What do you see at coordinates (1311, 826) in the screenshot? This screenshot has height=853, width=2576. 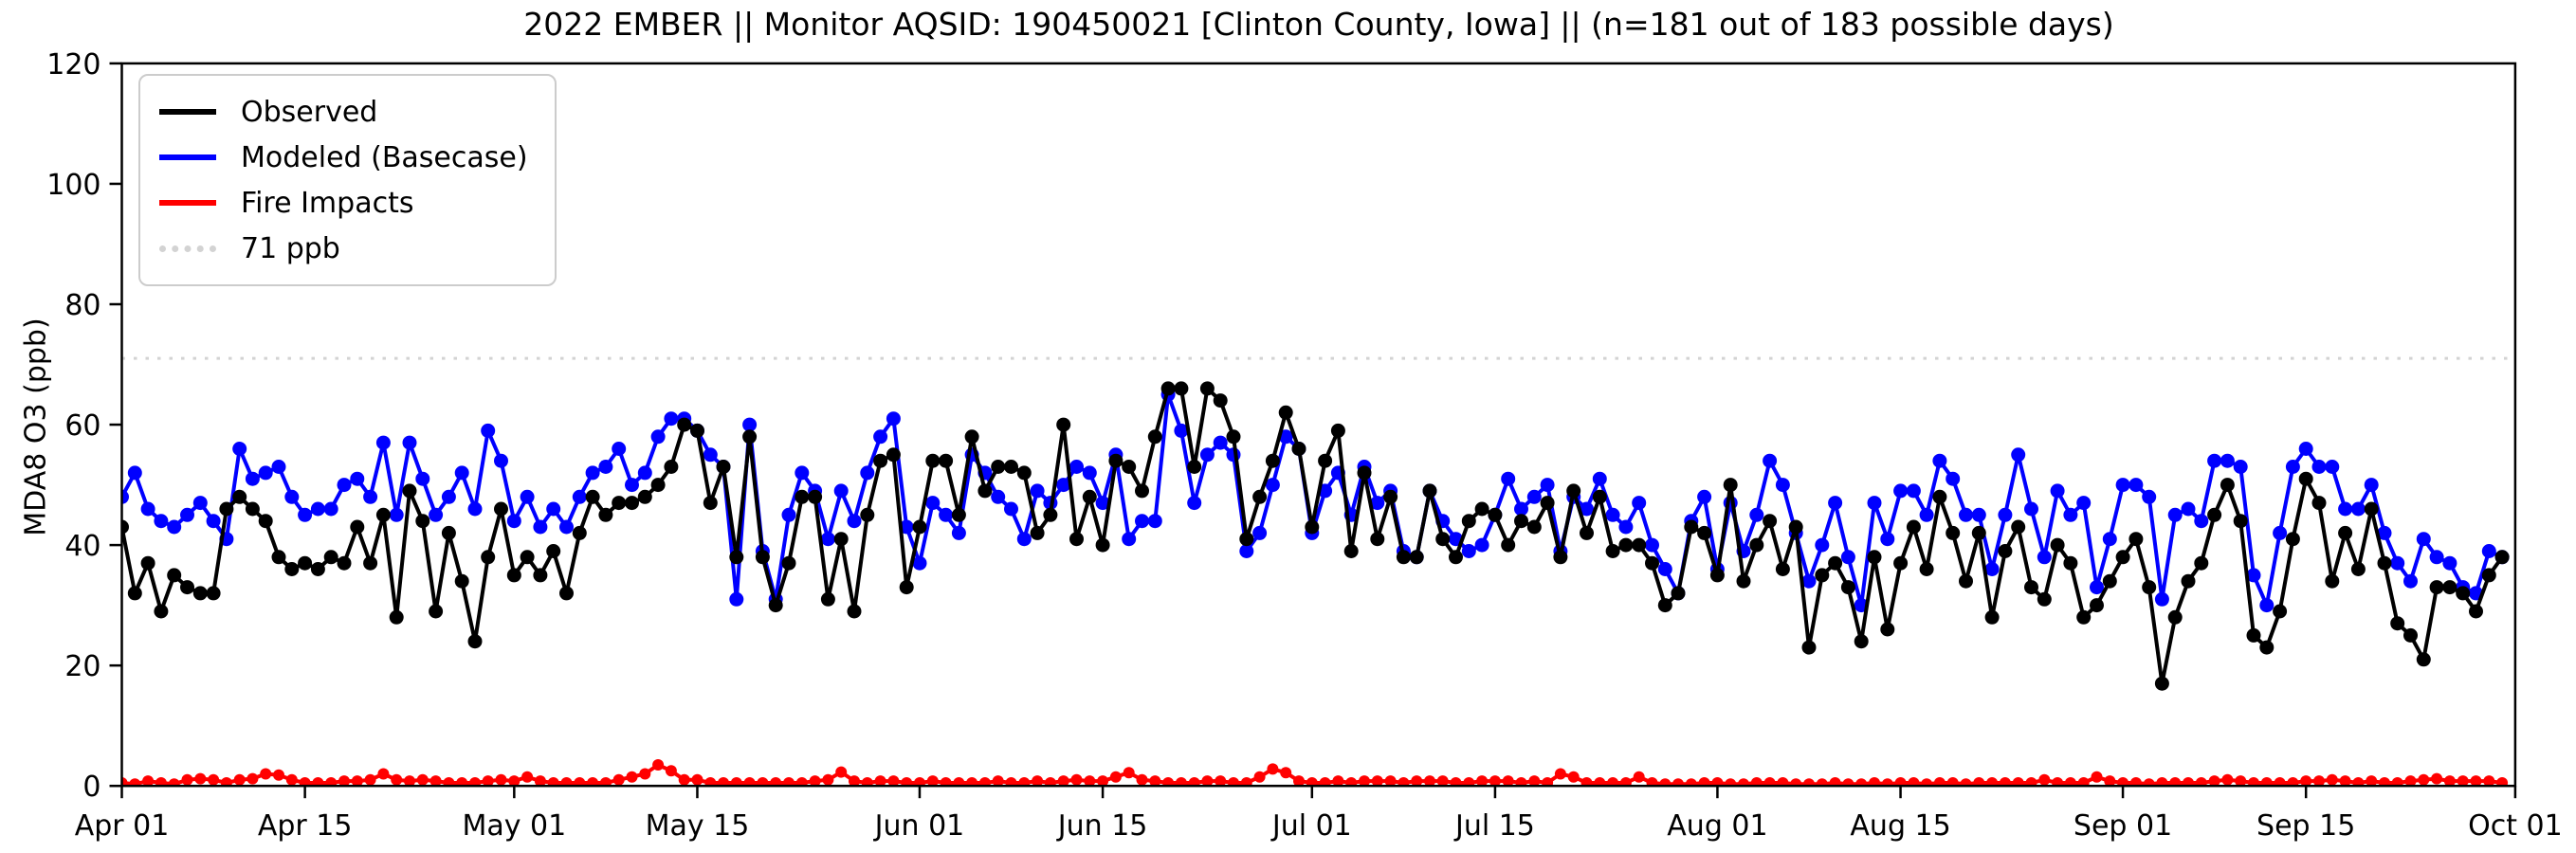 I see `x-tick-label: Jul 01` at bounding box center [1311, 826].